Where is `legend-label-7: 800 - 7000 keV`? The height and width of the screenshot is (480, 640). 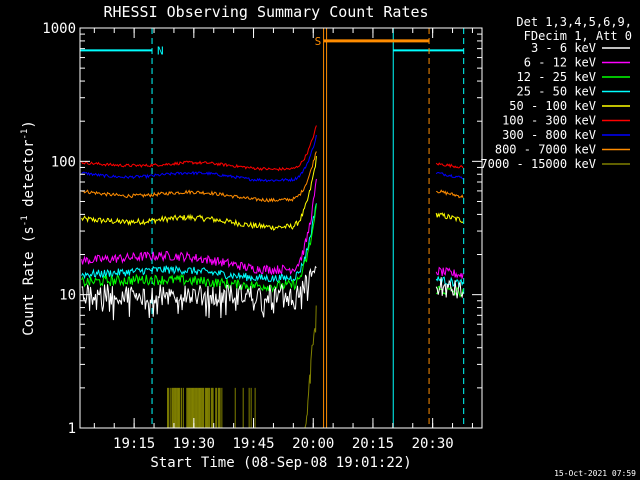
legend-label-7: 800 - 7000 keV is located at coordinates (545, 150).